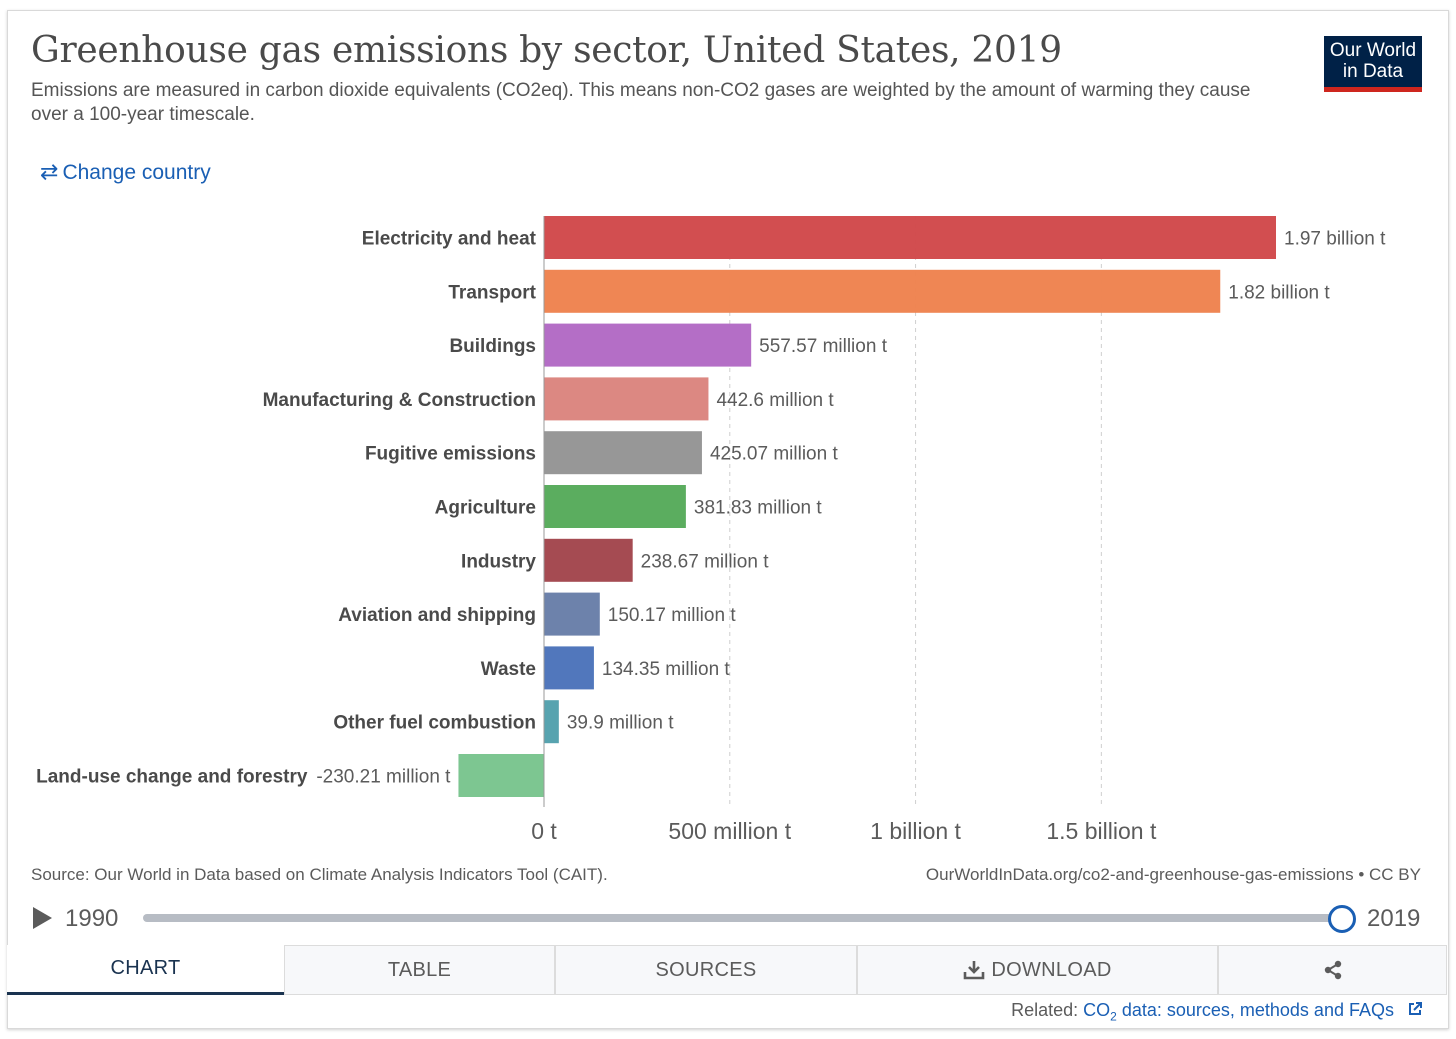 The image size is (1456, 1039). What do you see at coordinates (498, 561) in the screenshot?
I see `category-label: Industry` at bounding box center [498, 561].